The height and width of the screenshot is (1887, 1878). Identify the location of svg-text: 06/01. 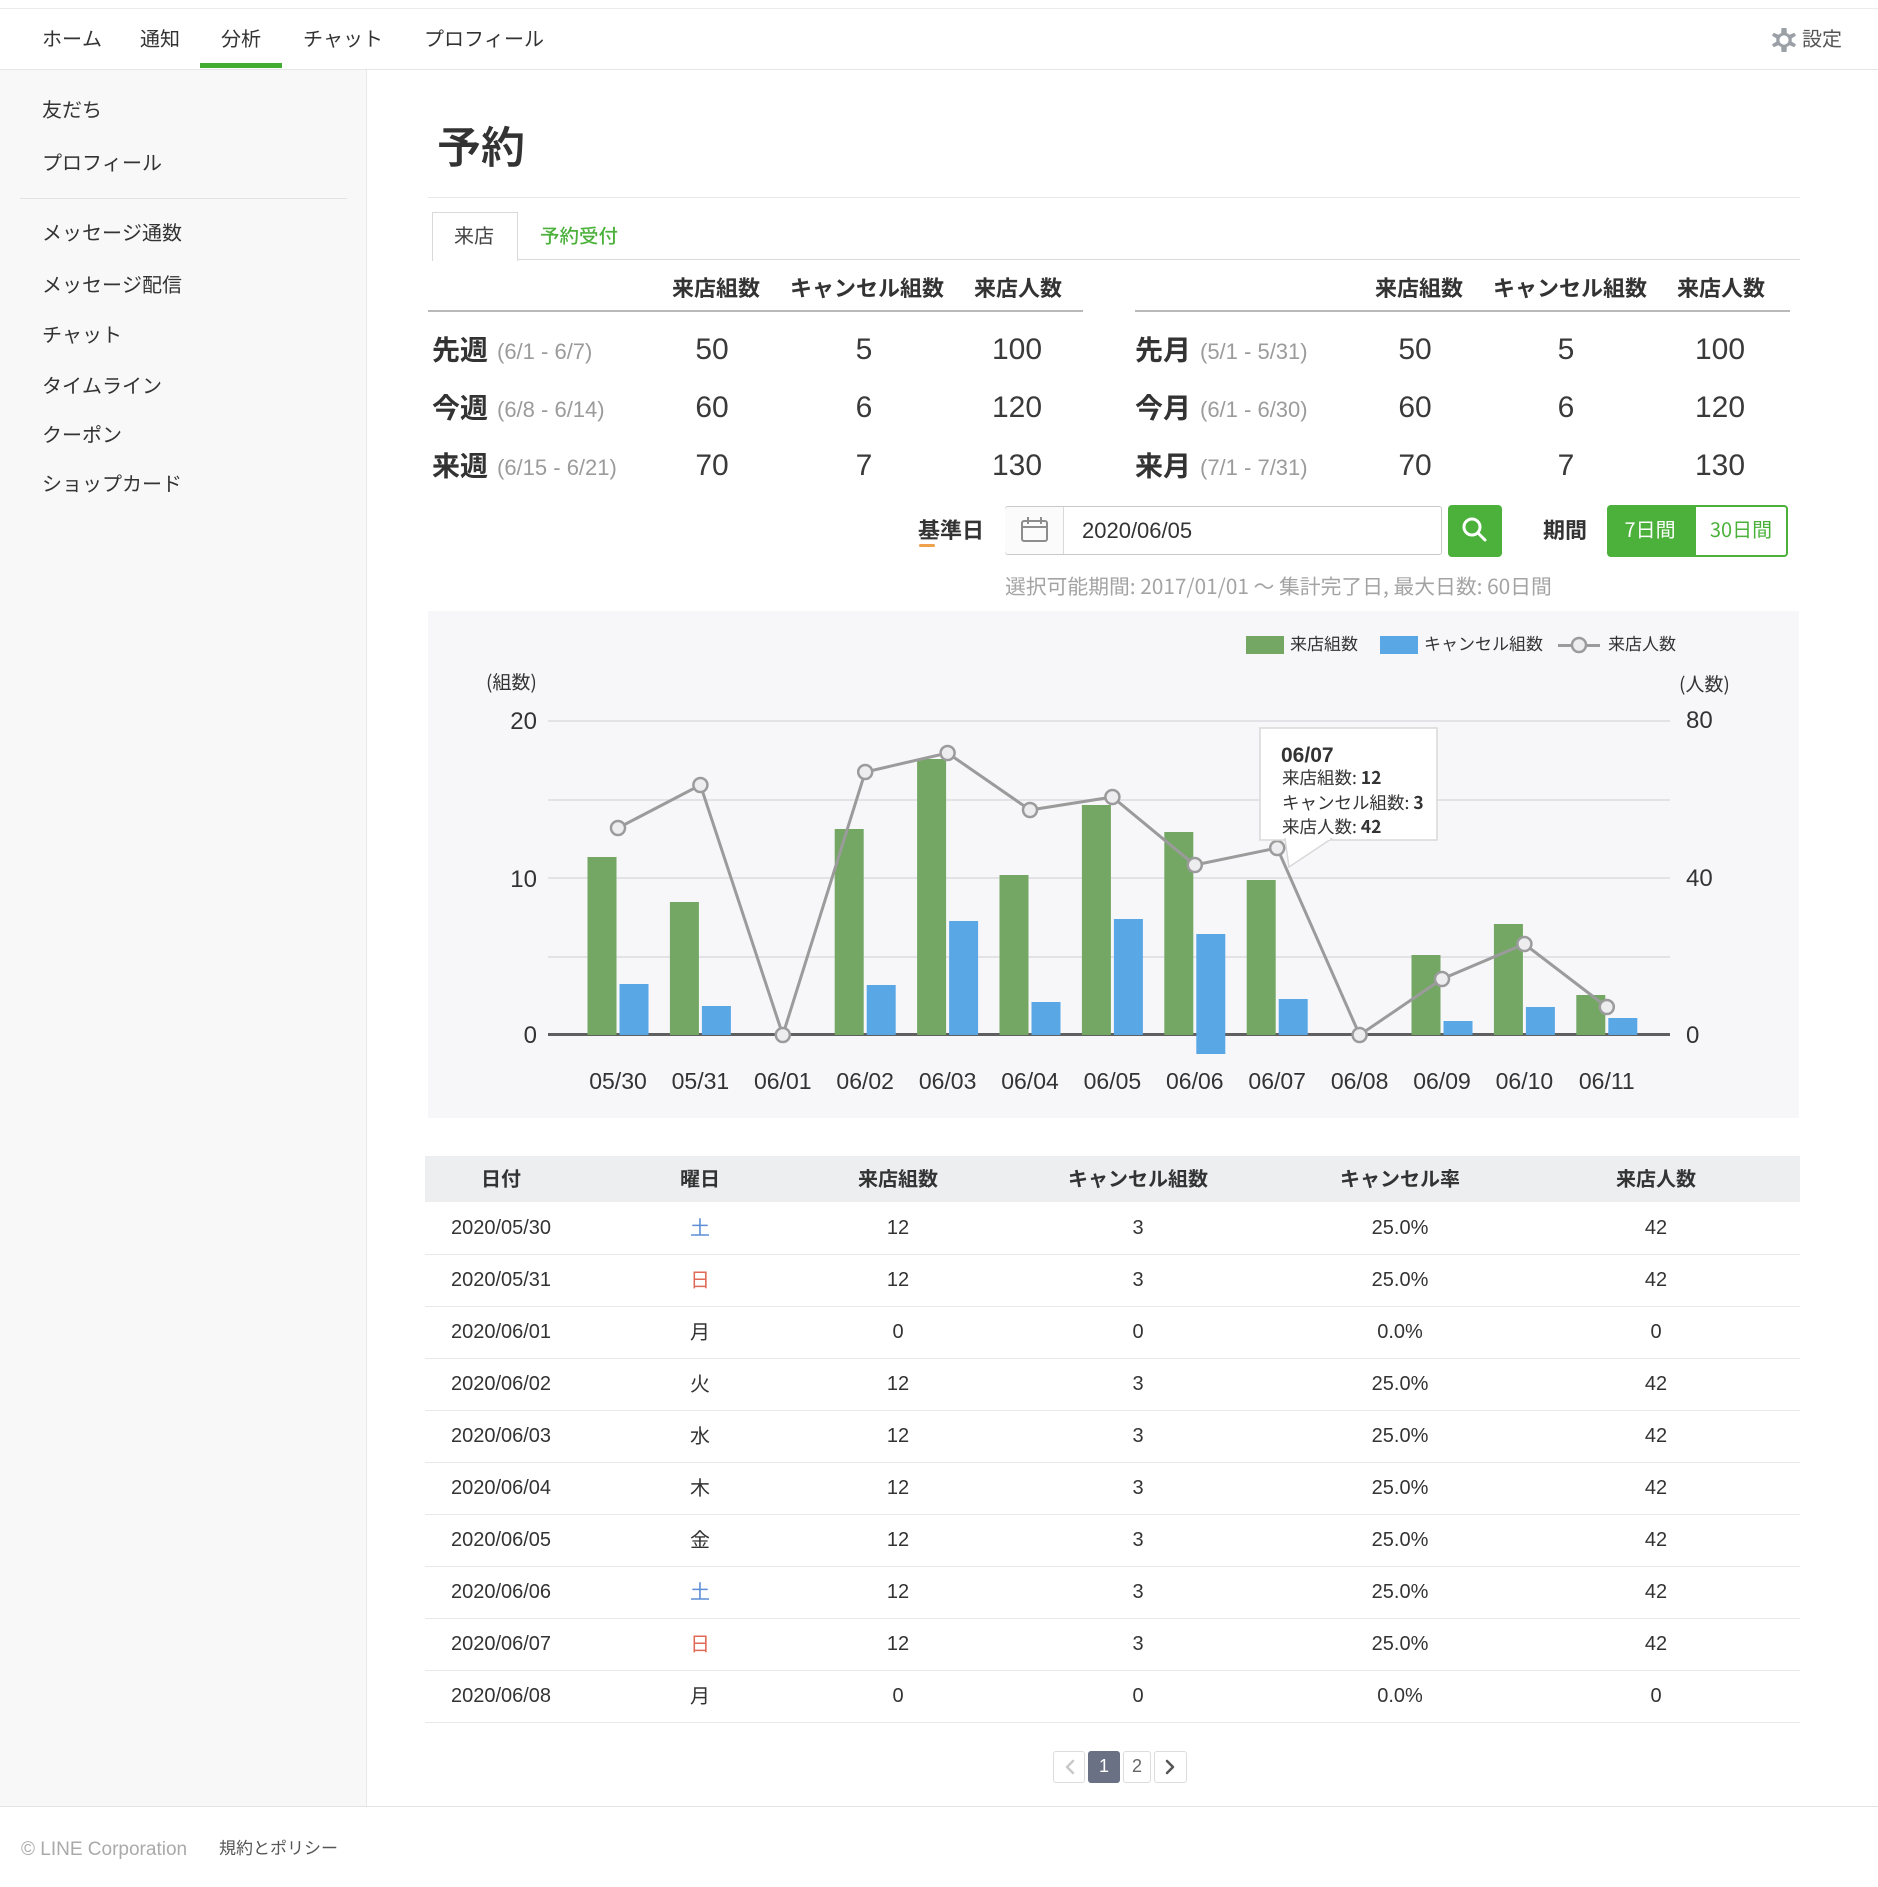
(783, 1081).